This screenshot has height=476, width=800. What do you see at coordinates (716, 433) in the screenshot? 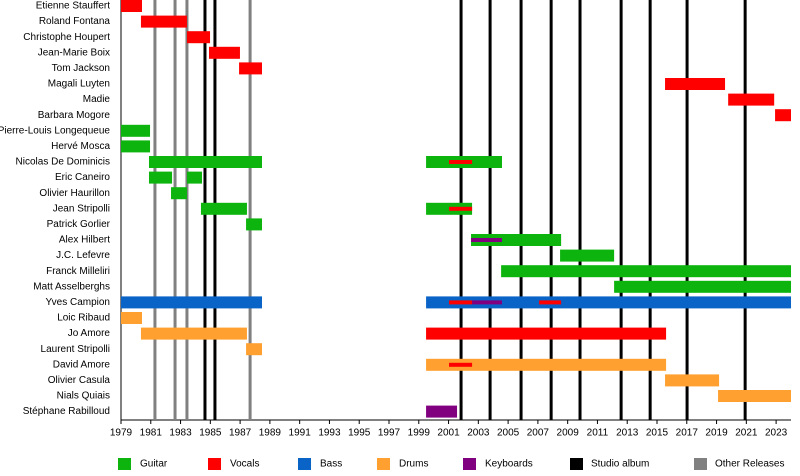
I see `x-tick-label: 2019` at bounding box center [716, 433].